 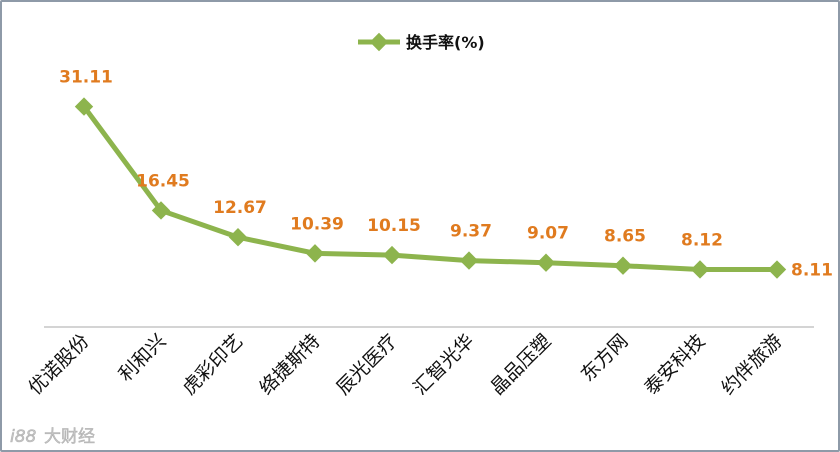 I want to click on category-label: 络捷斯特, so click(x=289, y=364).